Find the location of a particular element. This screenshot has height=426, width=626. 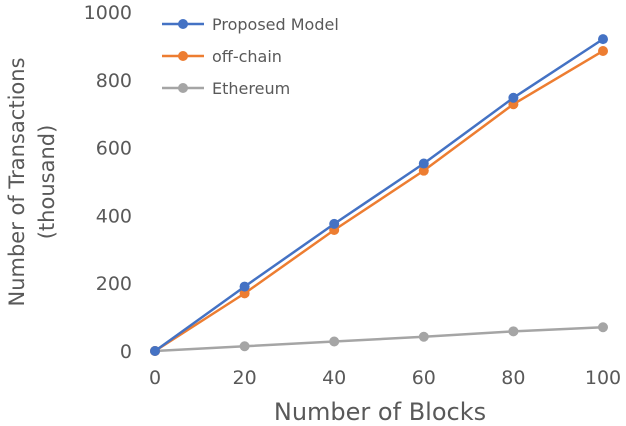

legend: Proposed Model off-chain Ethereum is located at coordinates (250, 56).